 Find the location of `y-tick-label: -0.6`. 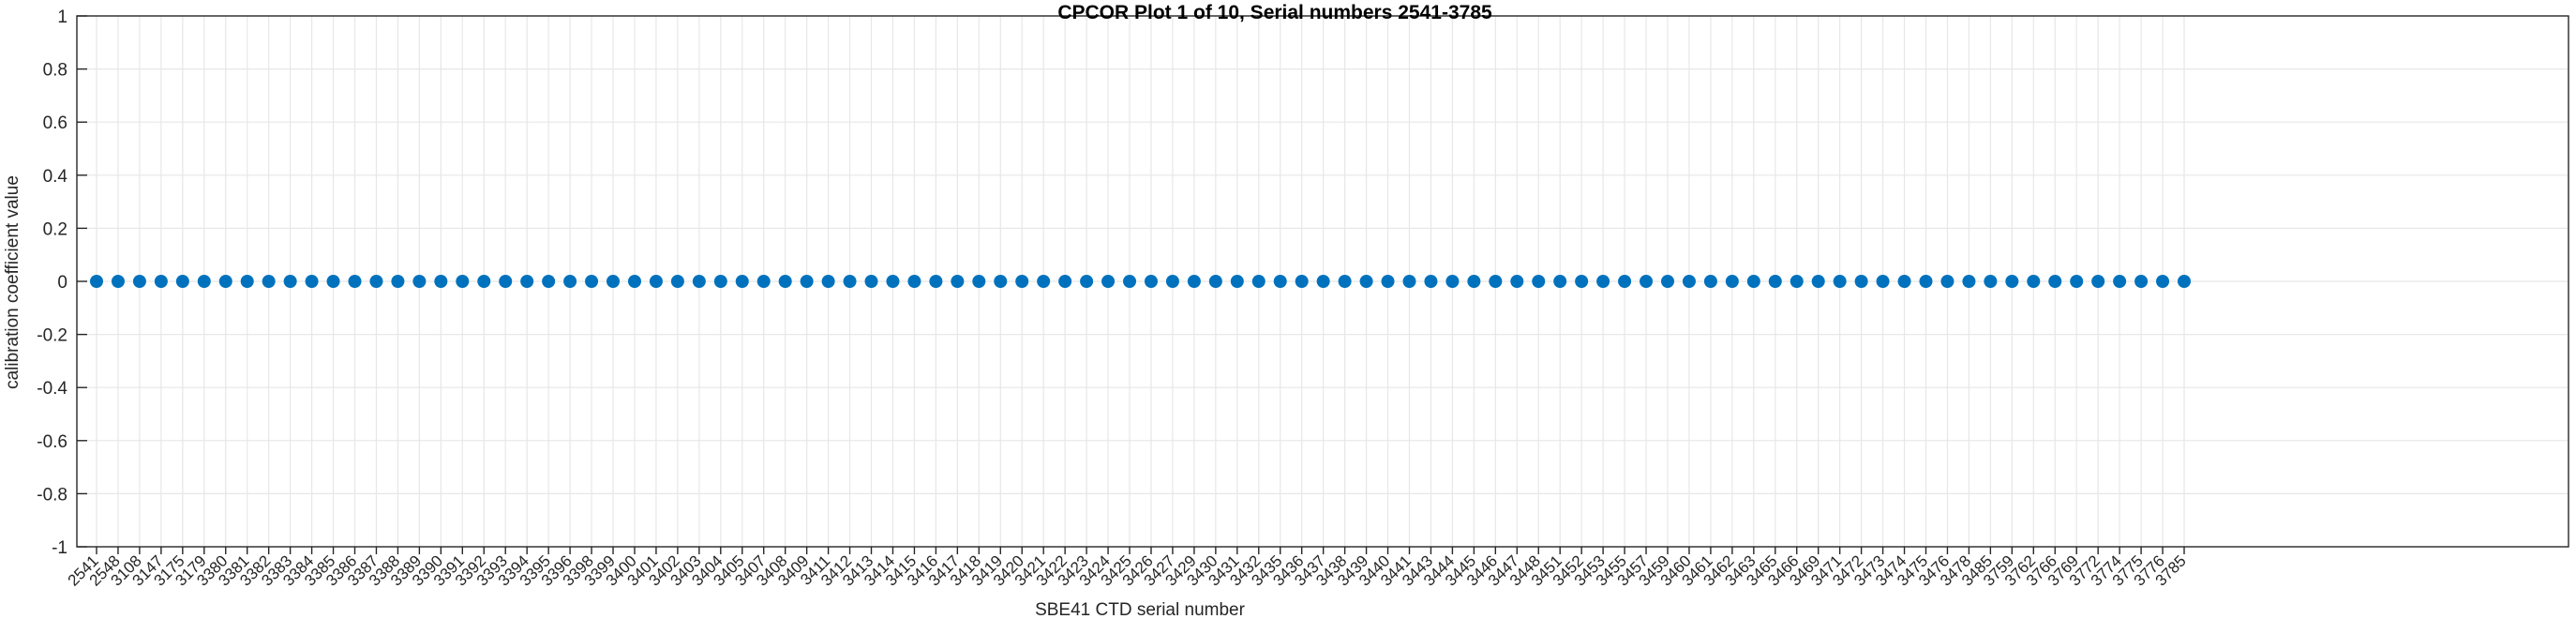

y-tick-label: -0.6 is located at coordinates (52, 442).